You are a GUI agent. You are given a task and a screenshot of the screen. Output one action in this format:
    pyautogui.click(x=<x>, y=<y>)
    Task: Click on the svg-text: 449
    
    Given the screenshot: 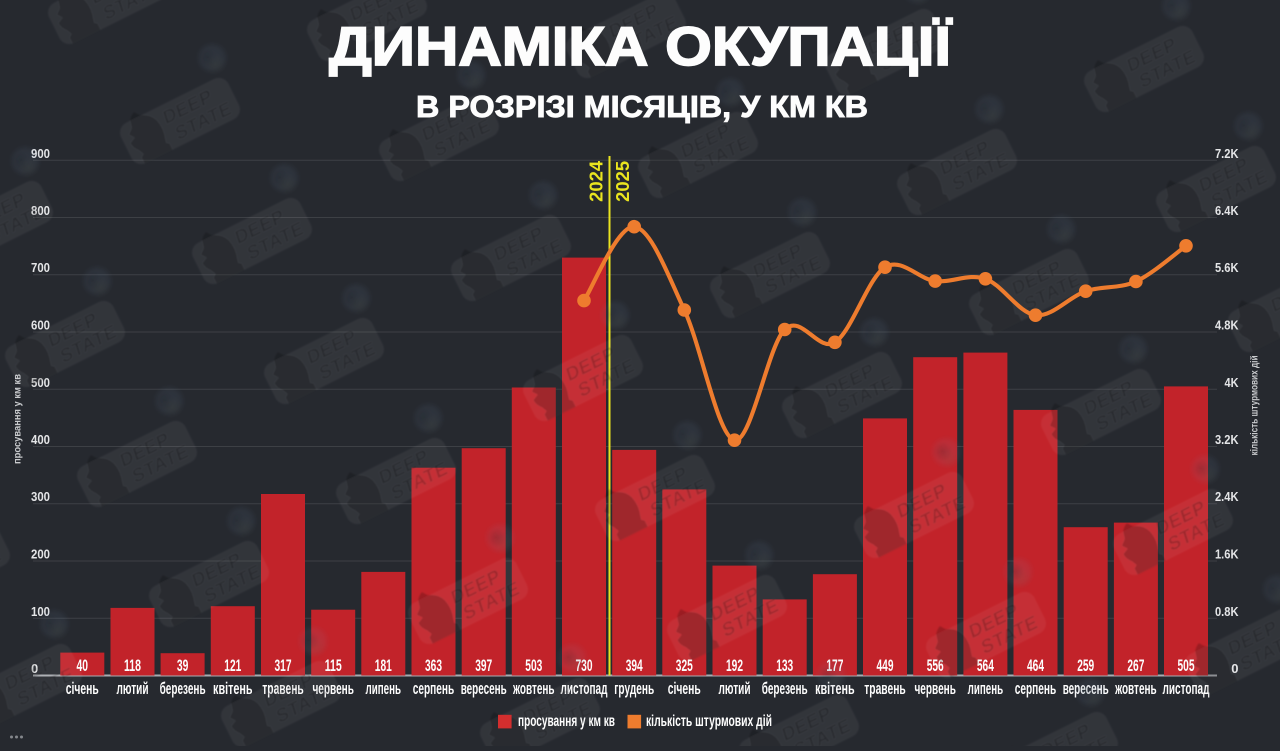 What is the action you would take?
    pyautogui.click(x=885, y=666)
    